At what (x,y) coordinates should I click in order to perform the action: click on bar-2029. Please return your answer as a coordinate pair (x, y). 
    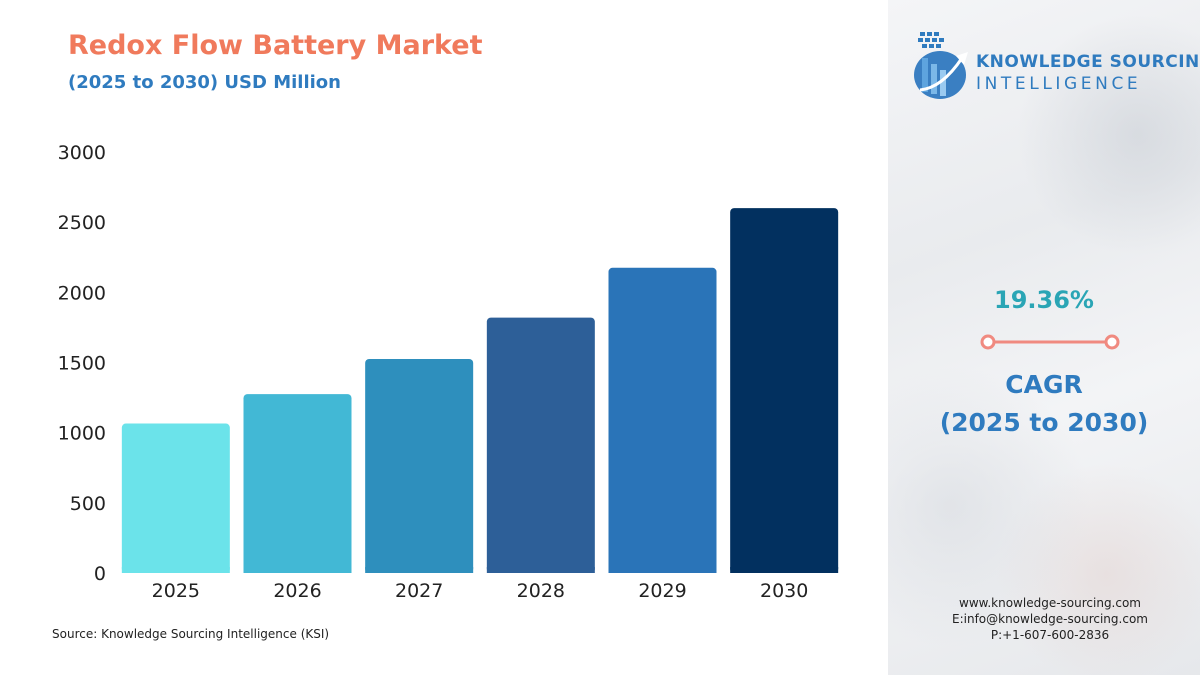
    Looking at the image, I should click on (662, 420).